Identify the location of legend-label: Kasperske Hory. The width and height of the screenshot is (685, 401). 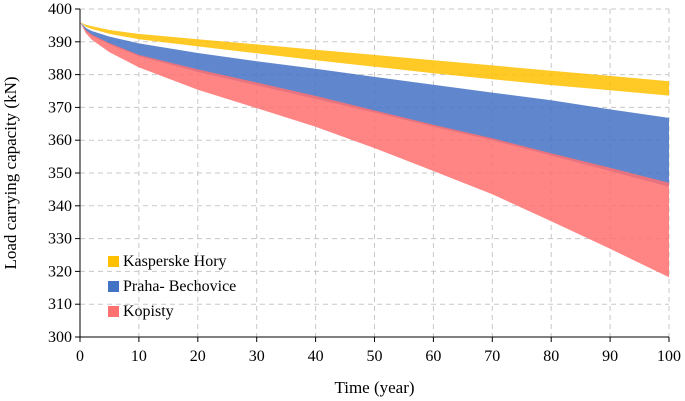
(175, 261).